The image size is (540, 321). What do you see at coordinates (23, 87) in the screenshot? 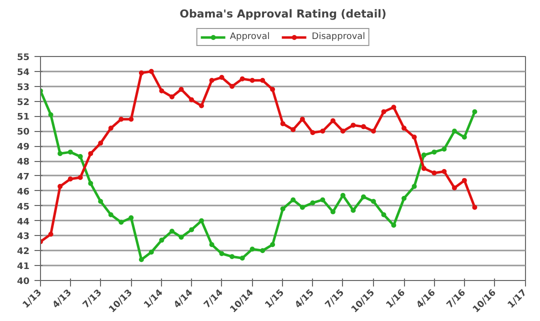
I see `y-tick-label: 53` at bounding box center [23, 87].